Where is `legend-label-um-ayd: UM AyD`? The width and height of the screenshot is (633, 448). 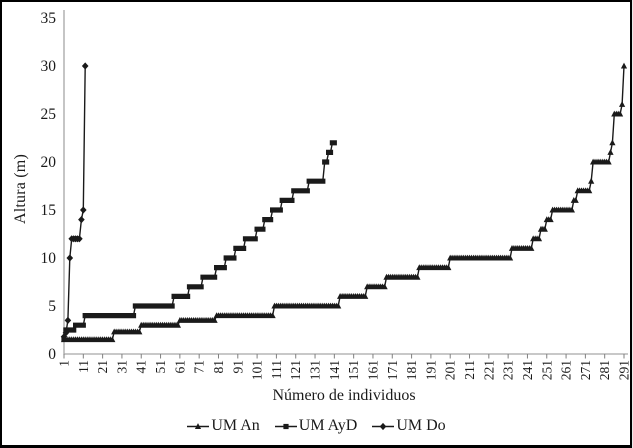
legend-label-um-ayd: UM AyD is located at coordinates (328, 425).